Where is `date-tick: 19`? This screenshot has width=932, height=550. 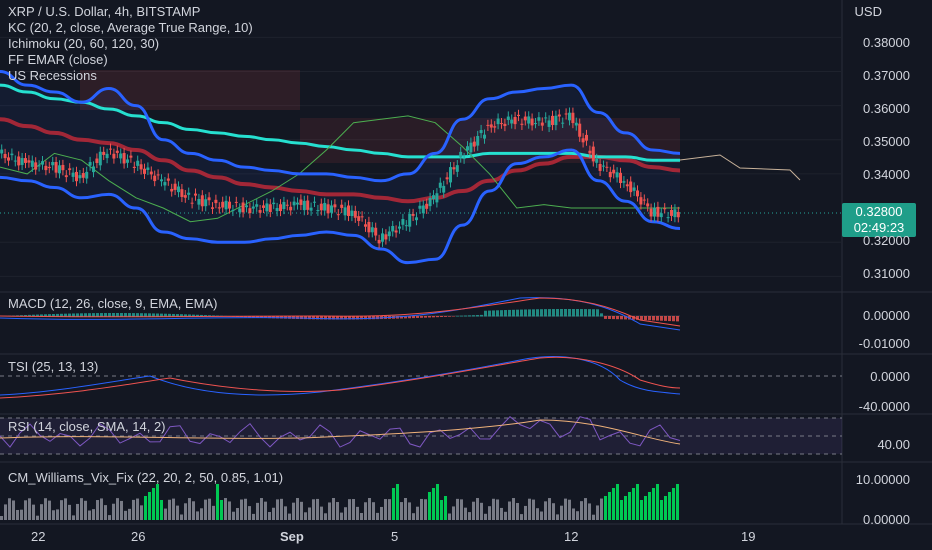 date-tick: 19 is located at coordinates (748, 536).